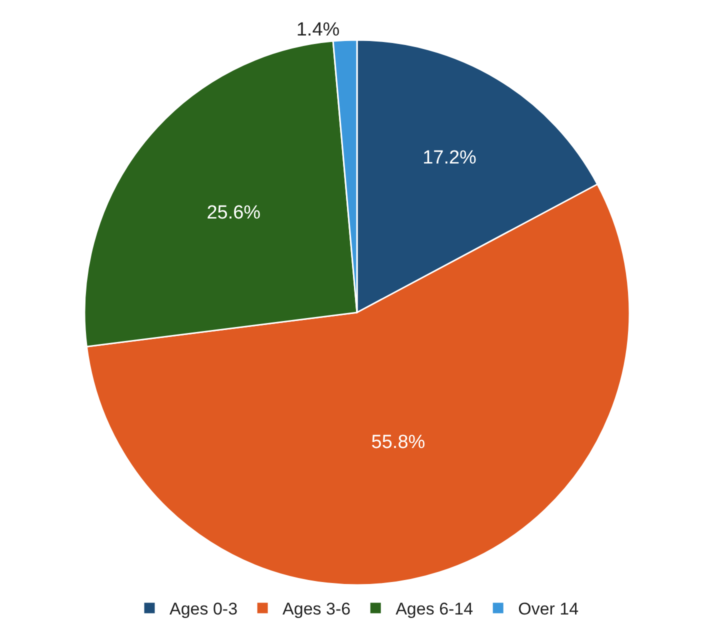 Image resolution: width=714 pixels, height=638 pixels. I want to click on data-label: 17.2%, so click(449, 158).